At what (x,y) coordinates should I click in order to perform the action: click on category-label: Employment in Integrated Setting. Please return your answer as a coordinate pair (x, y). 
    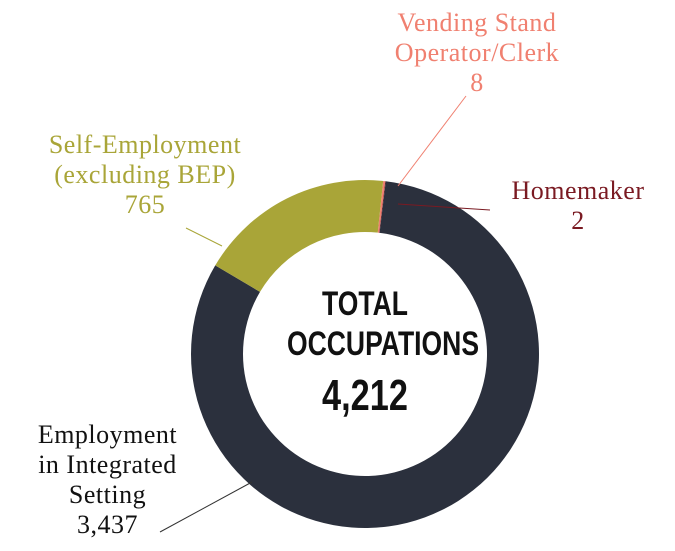
    Looking at the image, I should click on (107, 464).